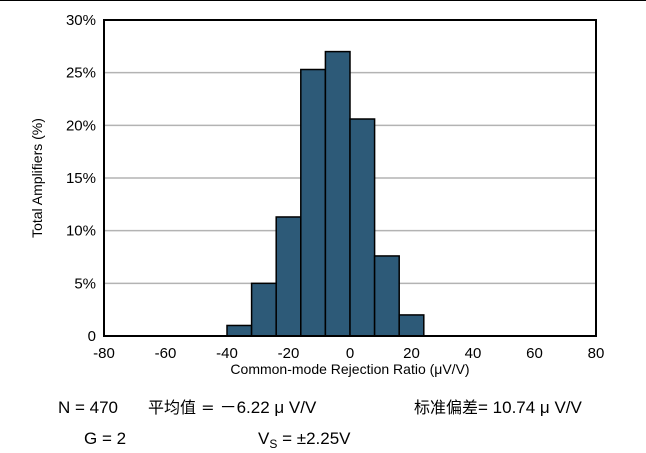 The image size is (646, 453). What do you see at coordinates (88, 407) in the screenshot?
I see `sample-count: N = 470` at bounding box center [88, 407].